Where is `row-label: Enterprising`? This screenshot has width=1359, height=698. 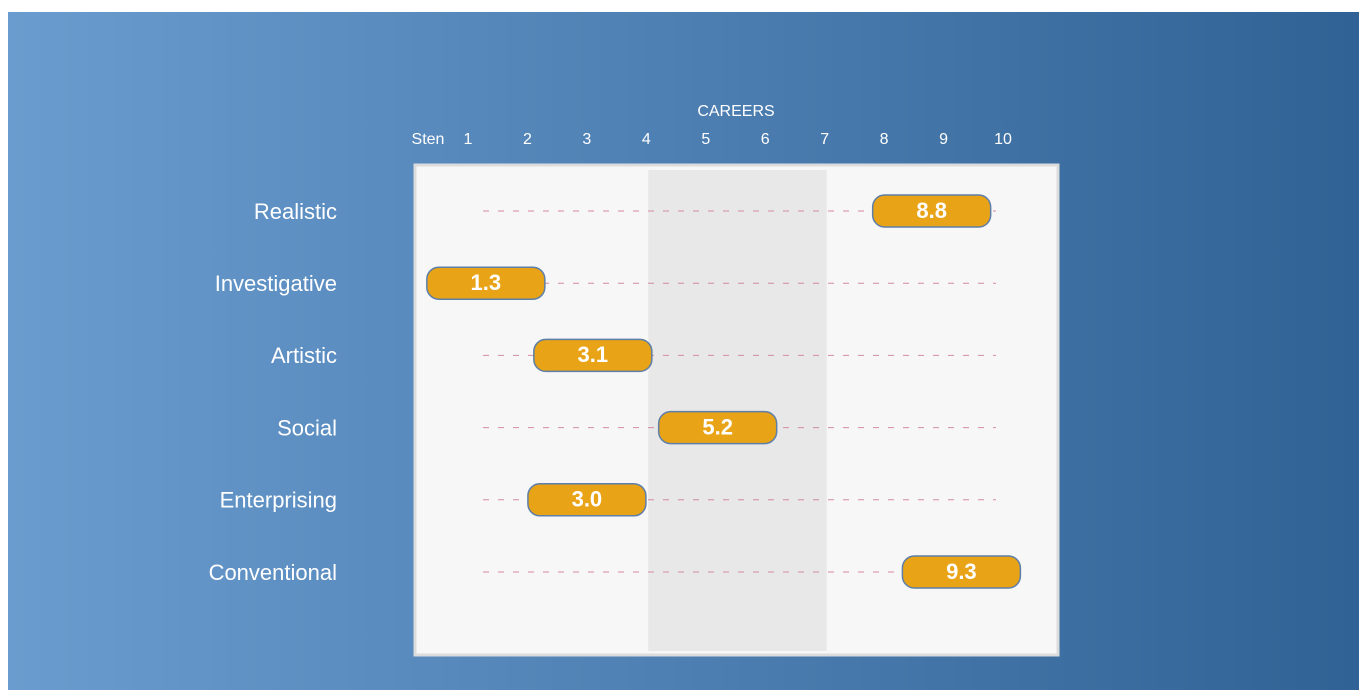 row-label: Enterprising is located at coordinates (278, 500).